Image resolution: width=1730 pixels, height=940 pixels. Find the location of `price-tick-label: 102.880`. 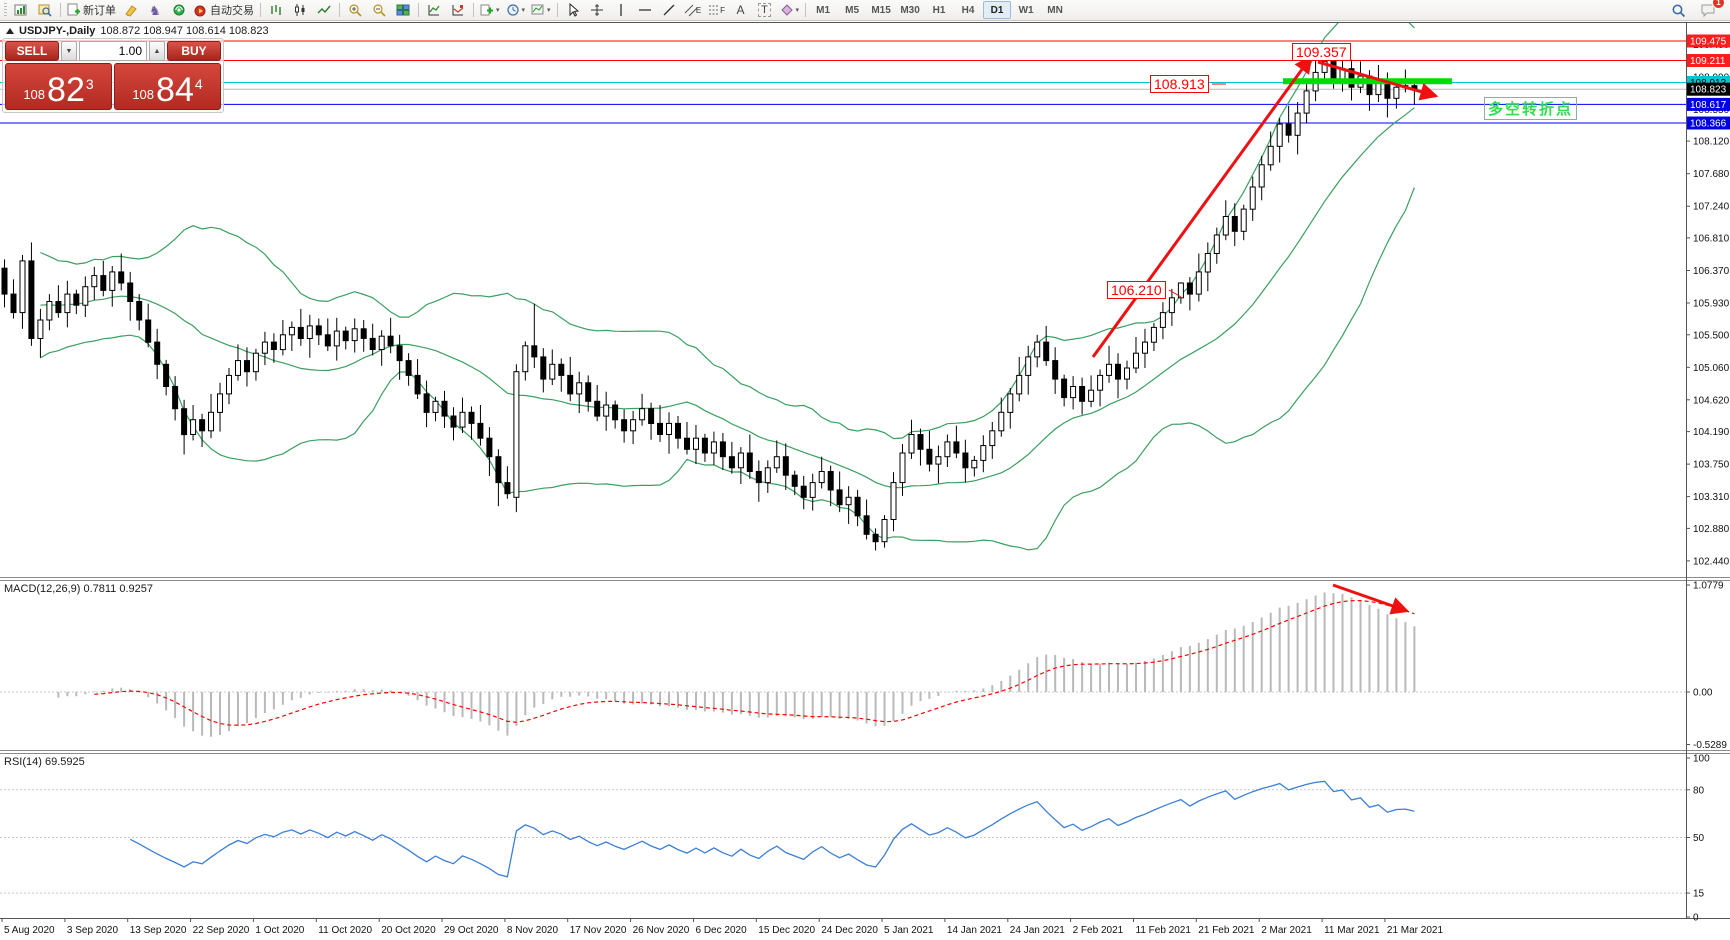

price-tick-label: 102.880 is located at coordinates (1711, 529).